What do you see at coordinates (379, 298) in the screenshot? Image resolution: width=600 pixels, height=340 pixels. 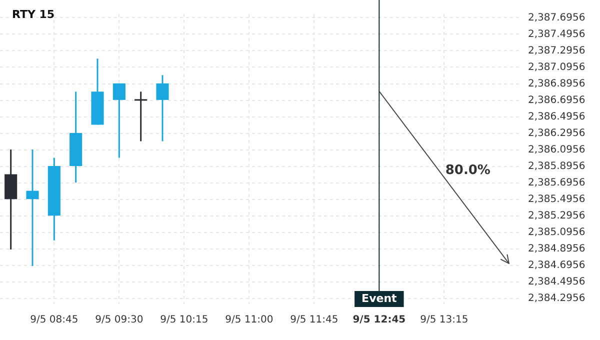 I see `ref-line-label: Event` at bounding box center [379, 298].